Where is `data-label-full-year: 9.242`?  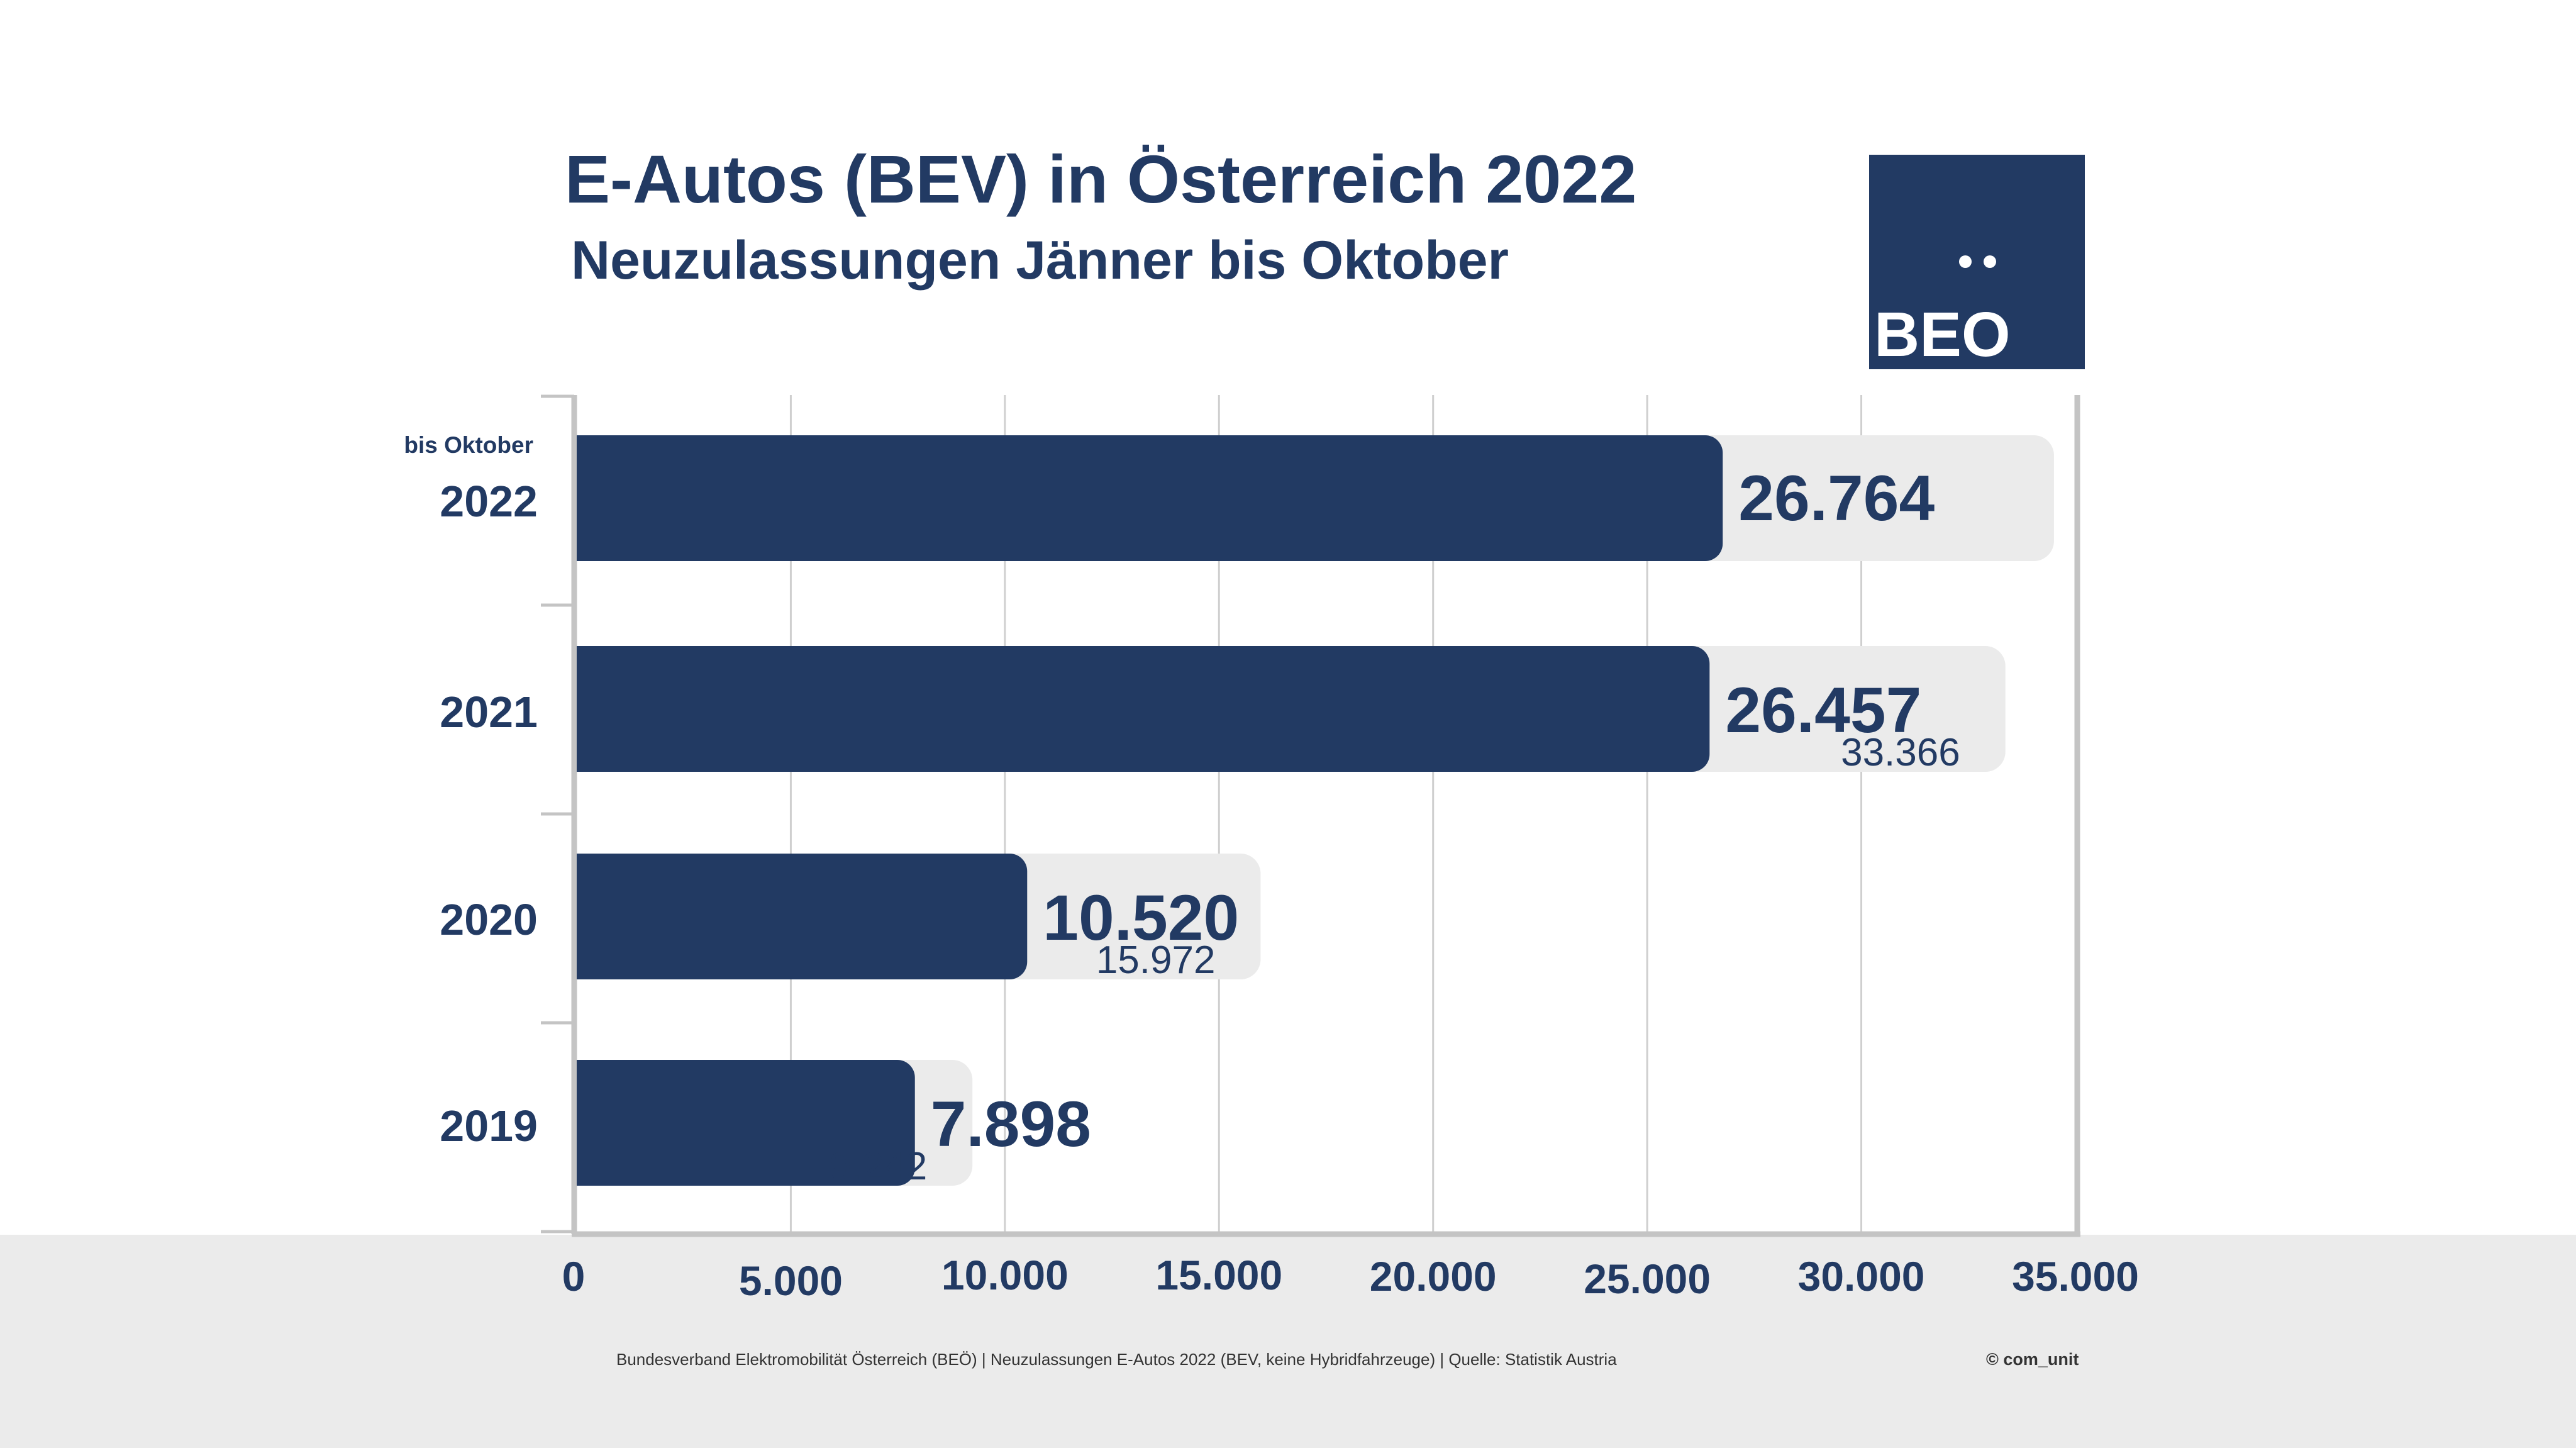 data-label-full-year: 9.242 is located at coordinates (878, 1166).